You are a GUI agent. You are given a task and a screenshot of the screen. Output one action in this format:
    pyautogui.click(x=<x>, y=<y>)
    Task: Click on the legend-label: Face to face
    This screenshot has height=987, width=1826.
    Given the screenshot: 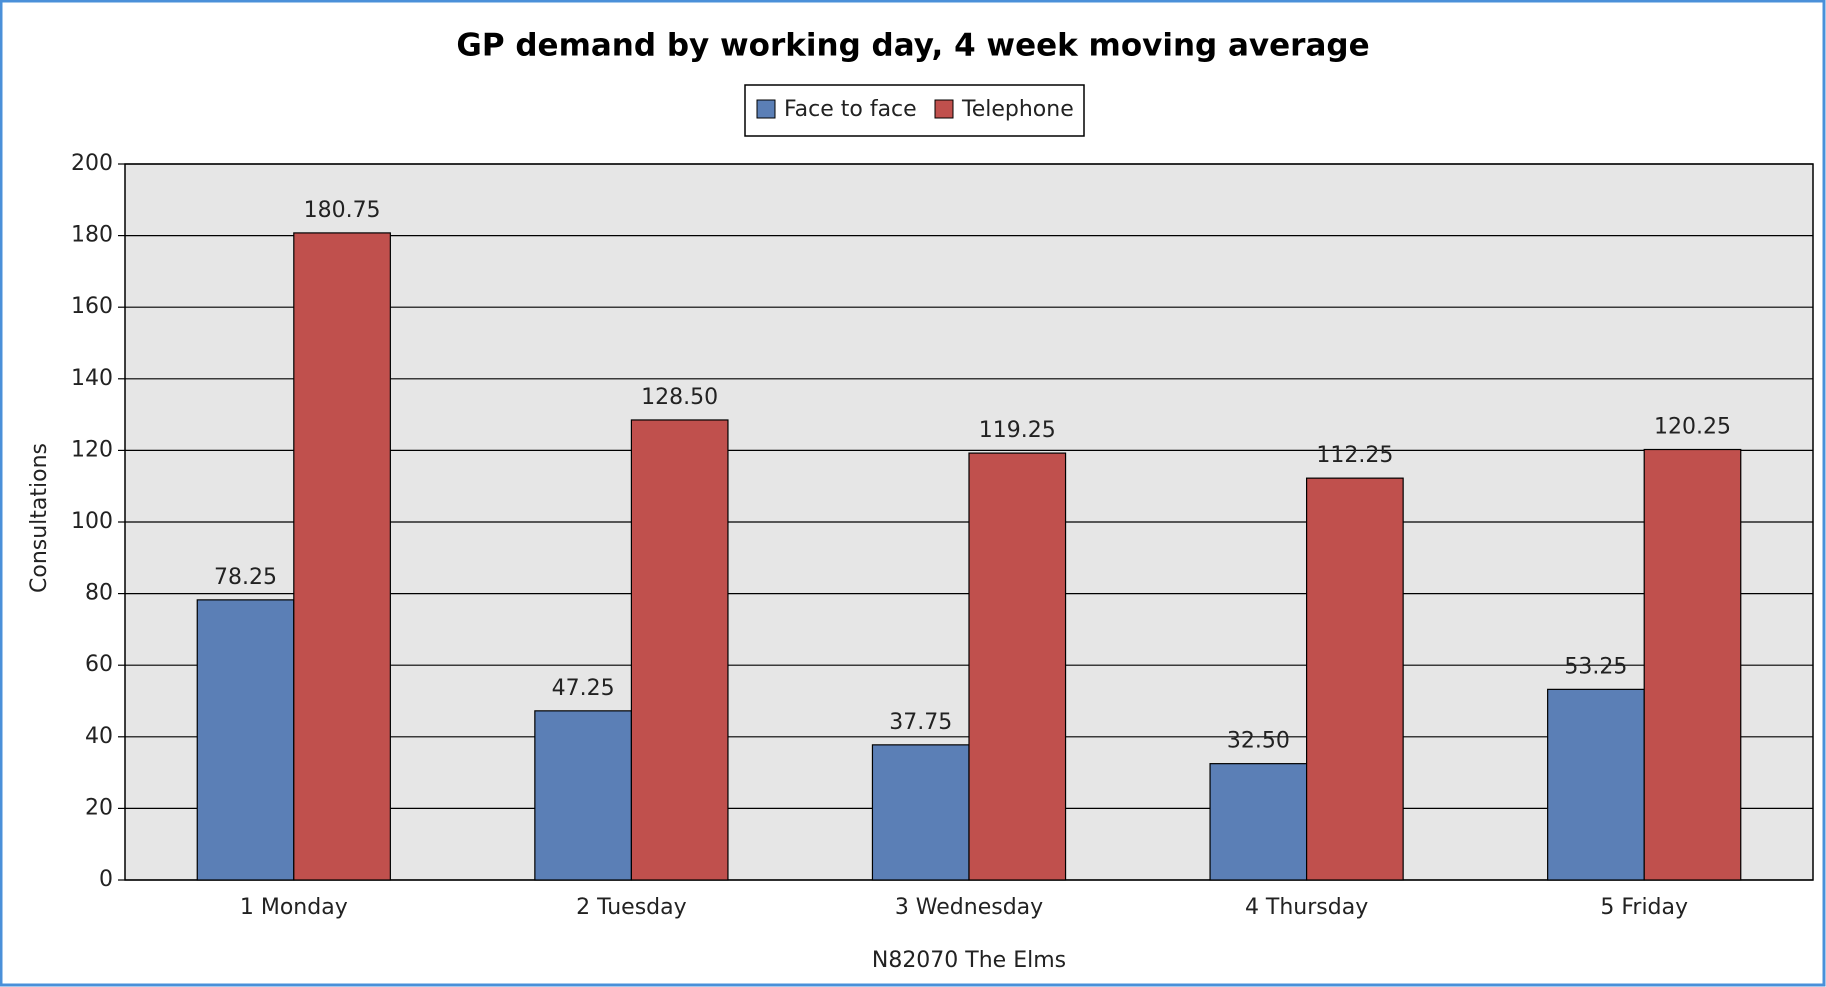 What is the action you would take?
    pyautogui.click(x=850, y=109)
    